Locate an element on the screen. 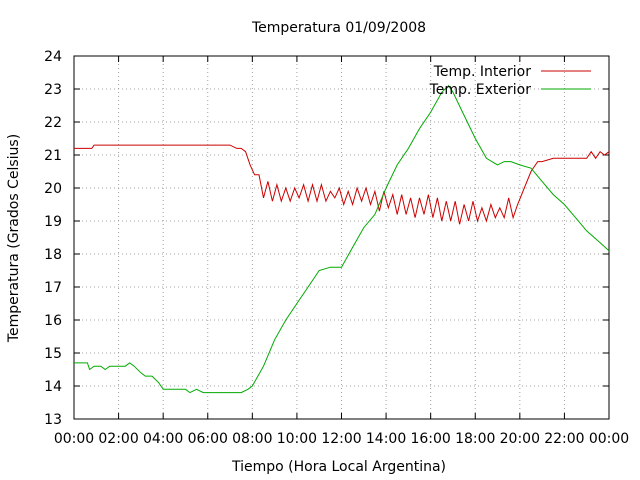 This screenshot has width=640, height=480. y-tick-label: 23 is located at coordinates (53, 90).